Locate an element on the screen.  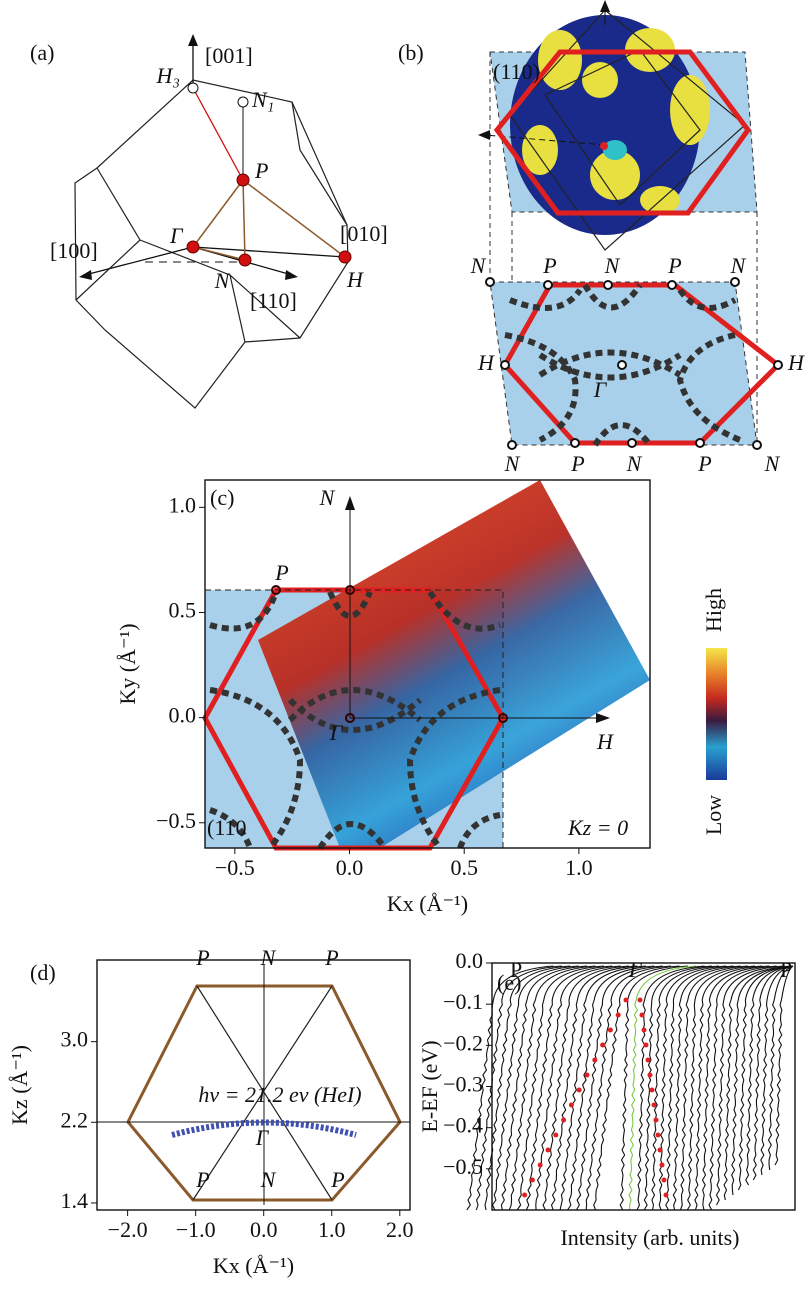
label: (a) is located at coordinates (42, 52).